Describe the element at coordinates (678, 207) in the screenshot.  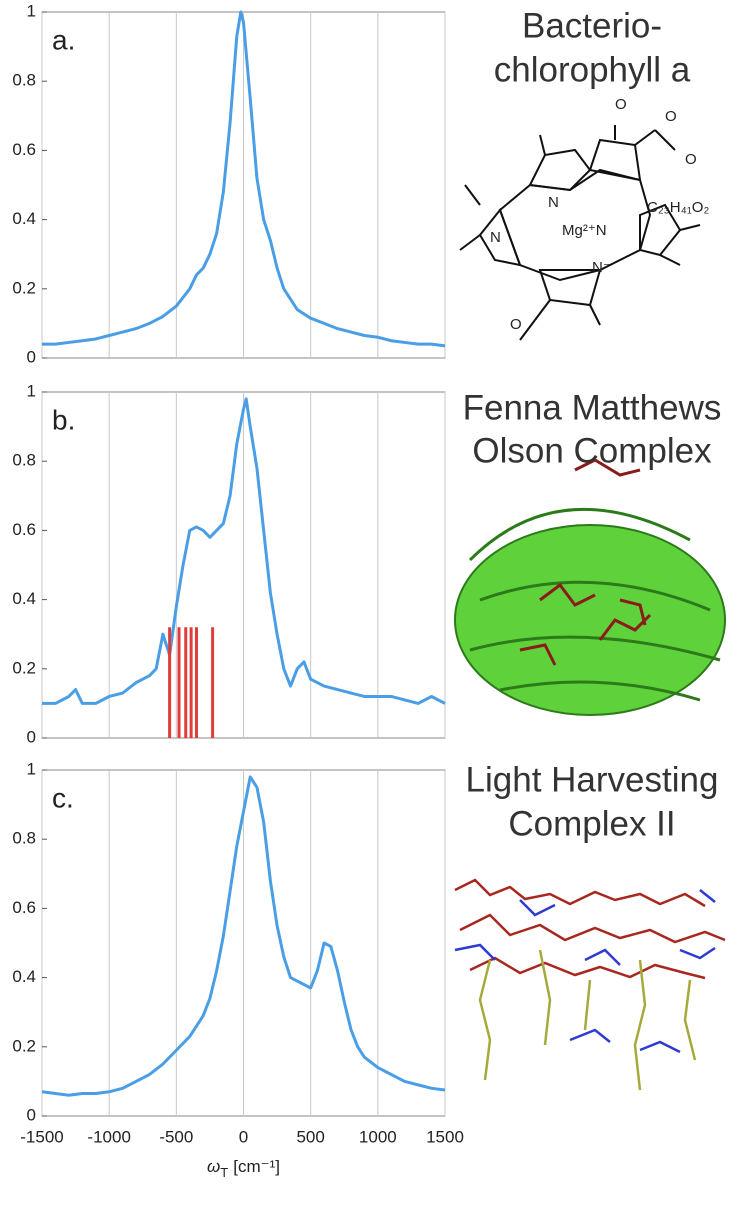
I see `atom-label: C₂₃H₄₁O₂` at that location.